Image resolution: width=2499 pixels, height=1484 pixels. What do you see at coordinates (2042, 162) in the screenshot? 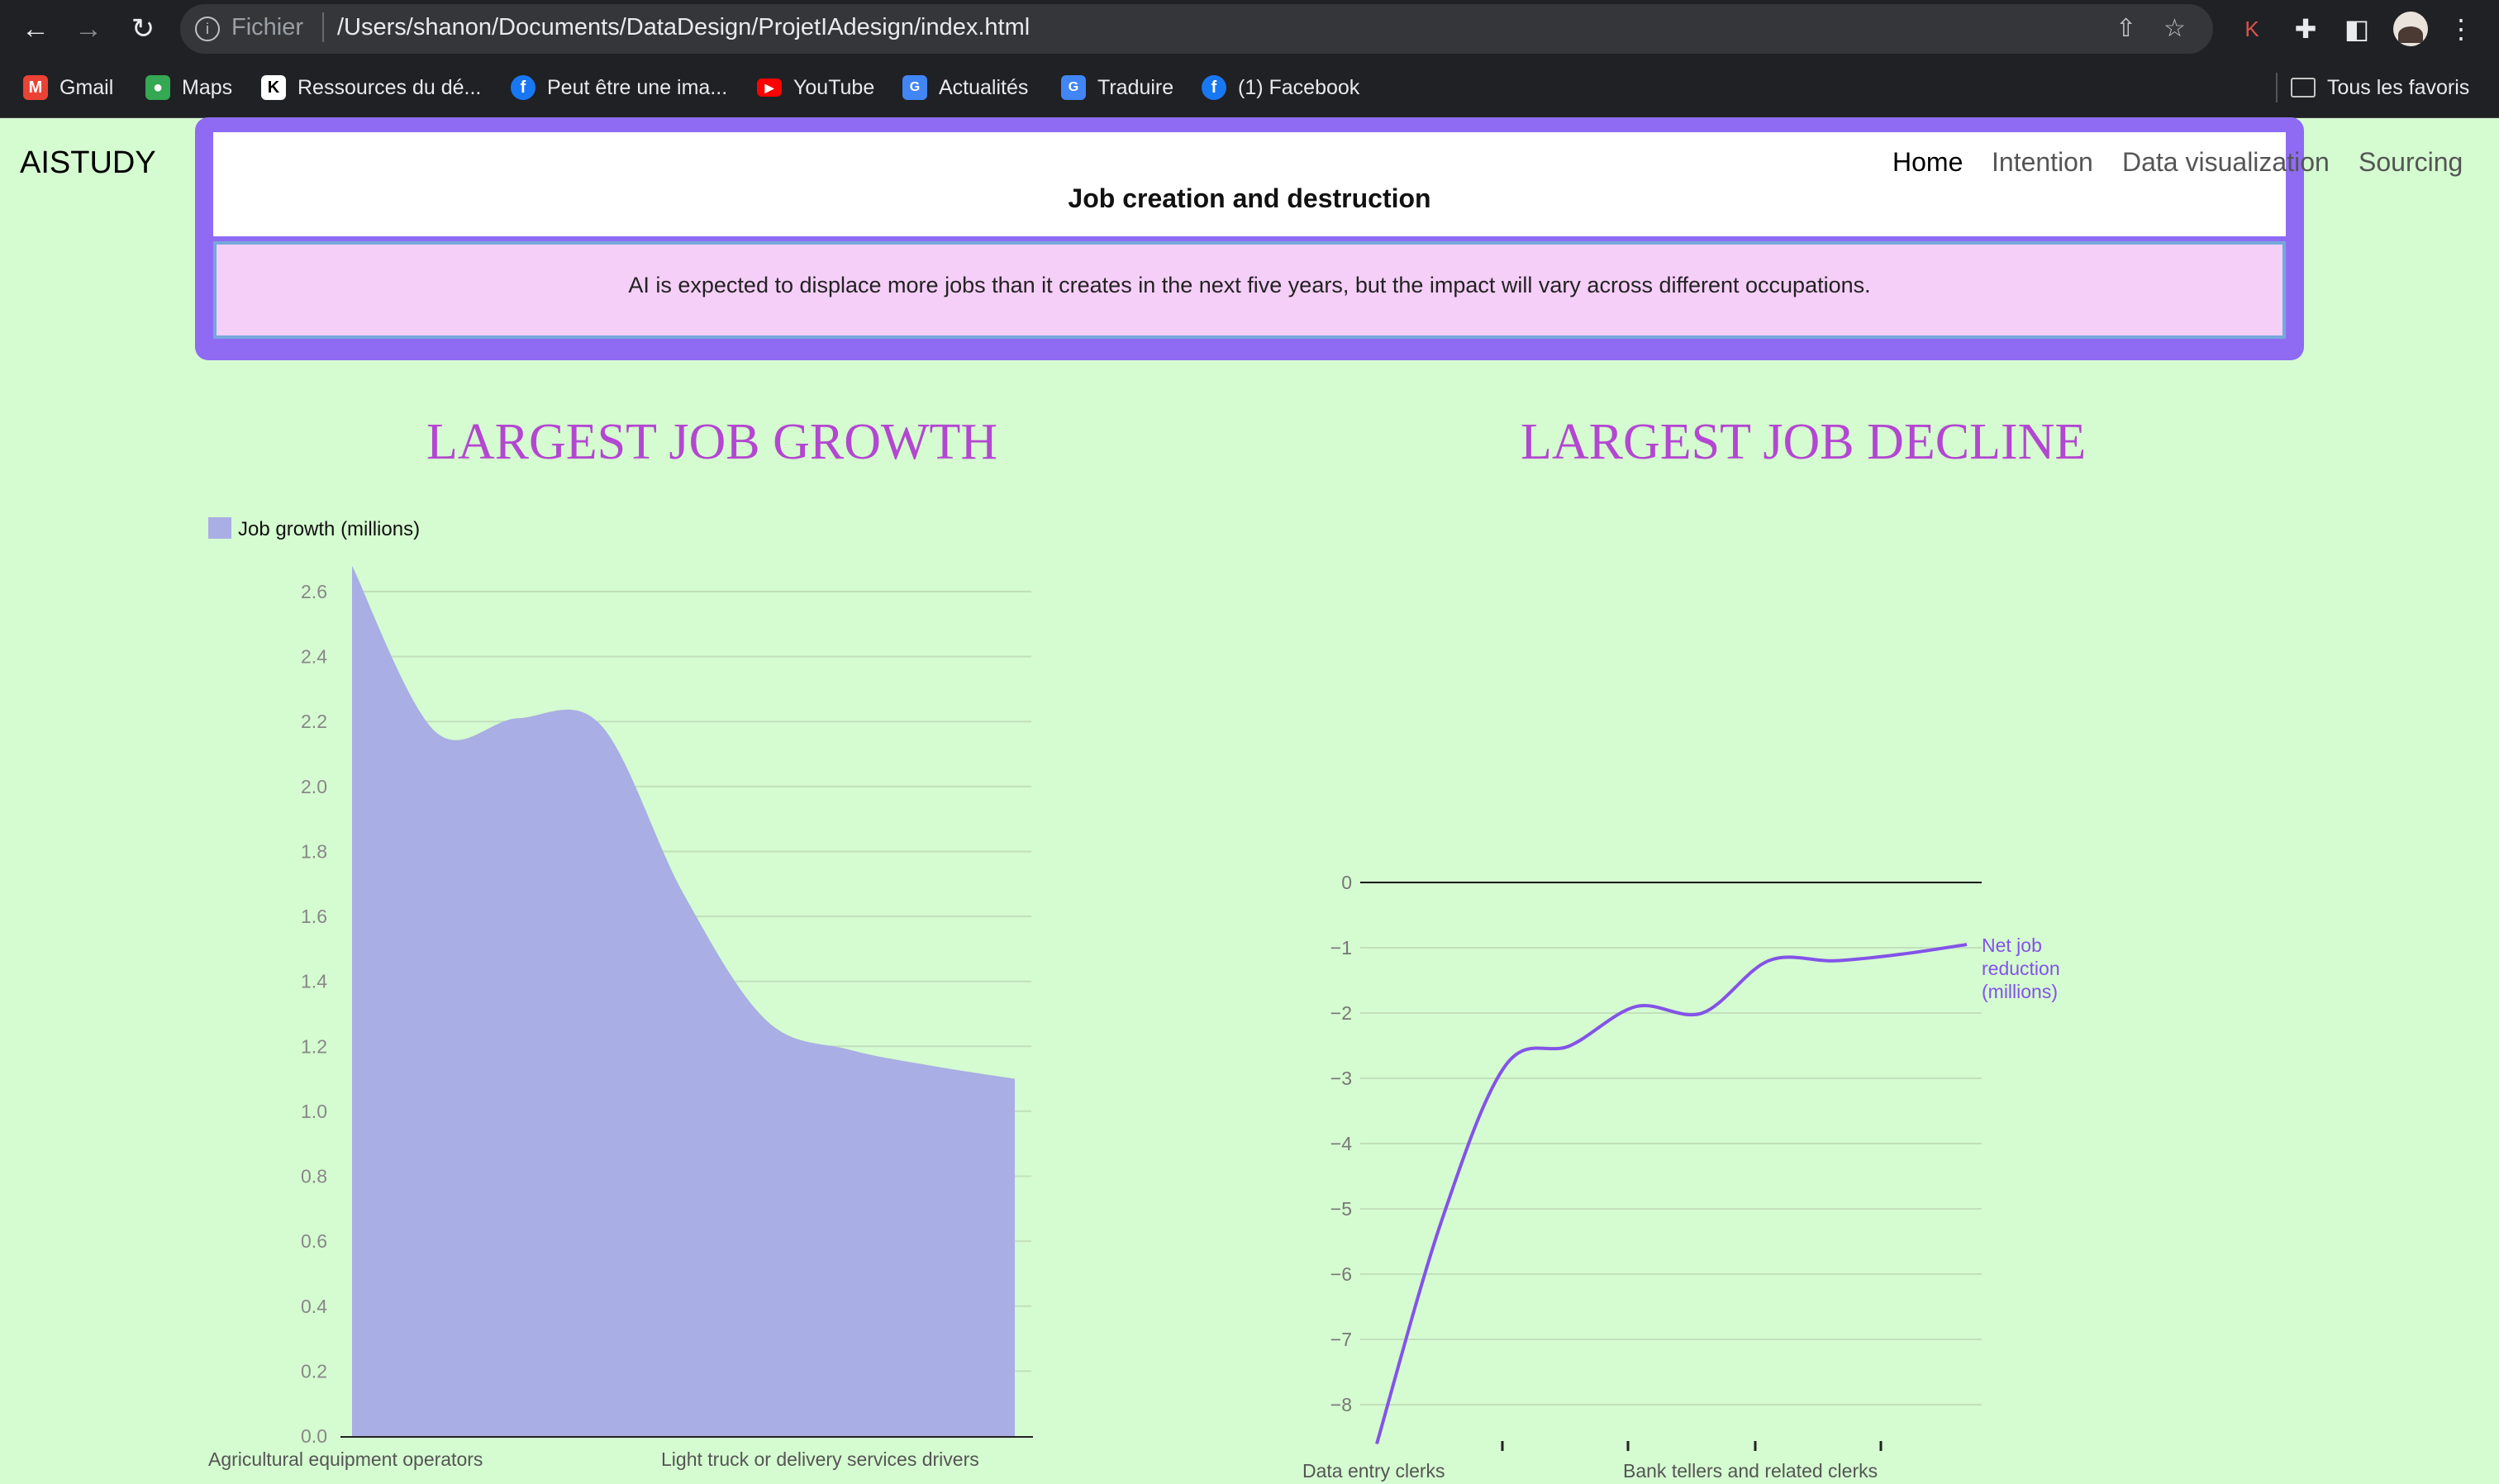
I see `nav-intention: Intention` at bounding box center [2042, 162].